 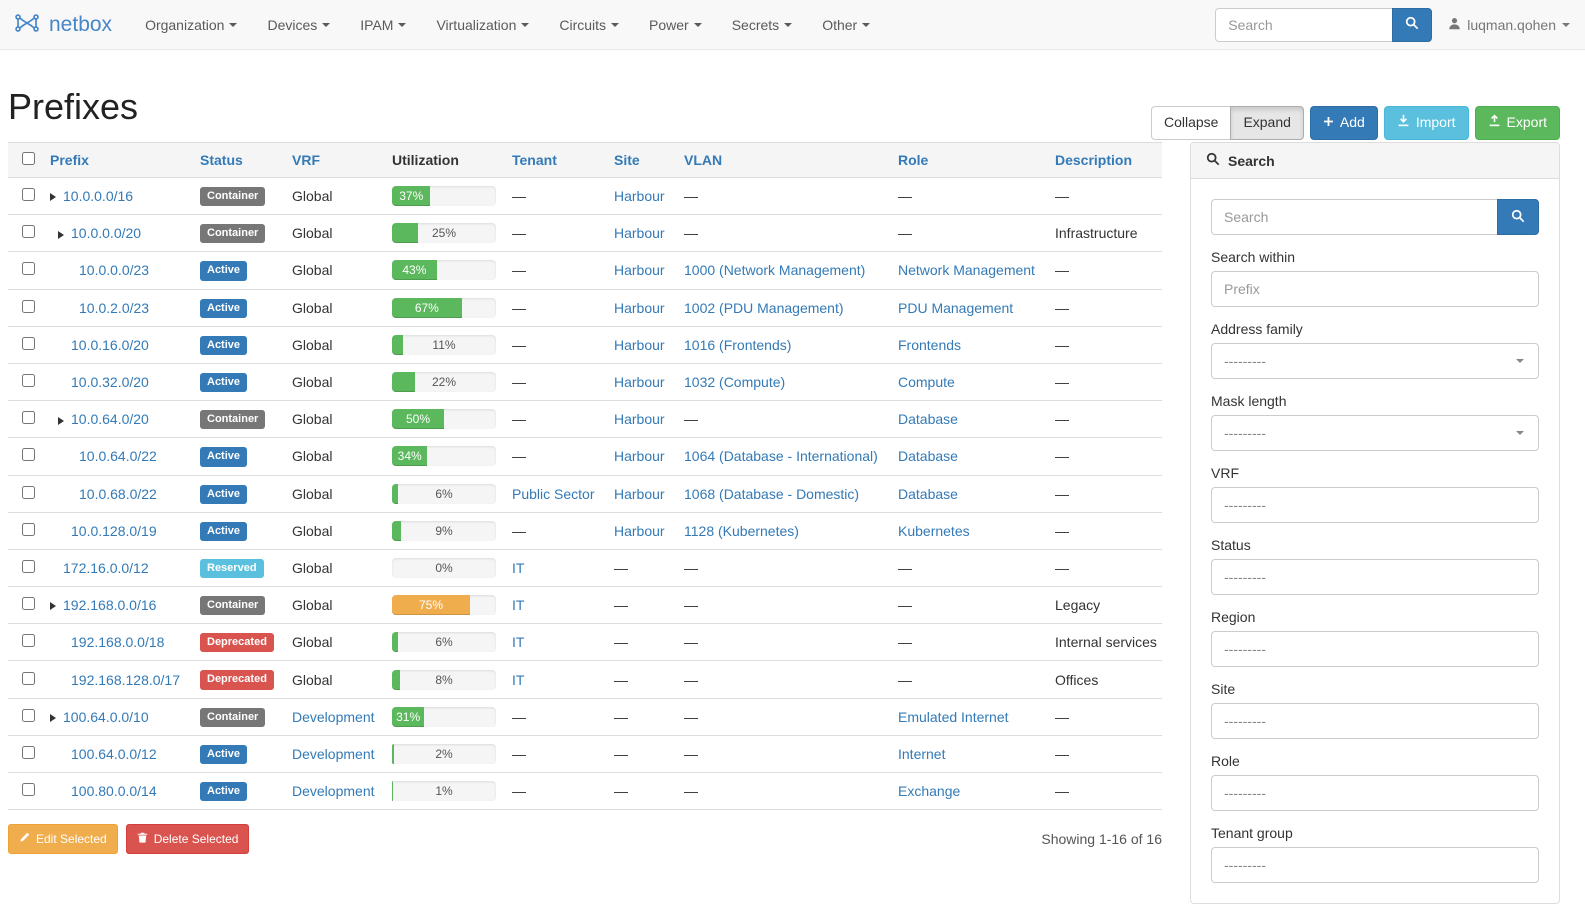 What do you see at coordinates (28, 158) in the screenshot?
I see `select-all-checkbox` at bounding box center [28, 158].